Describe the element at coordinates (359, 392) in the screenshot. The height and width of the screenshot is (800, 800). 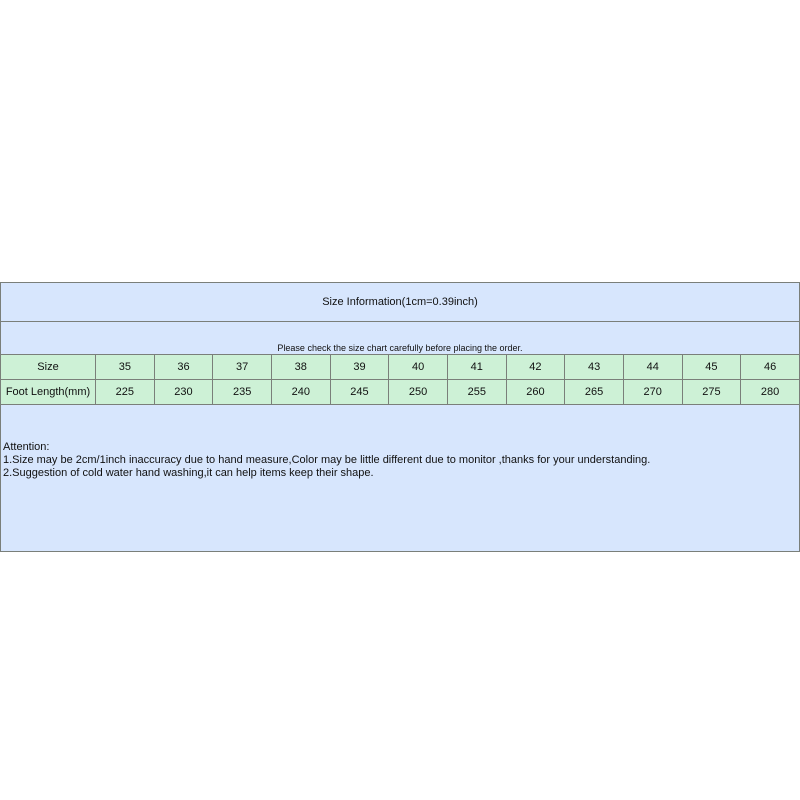
I see `table-cell: 245` at that location.